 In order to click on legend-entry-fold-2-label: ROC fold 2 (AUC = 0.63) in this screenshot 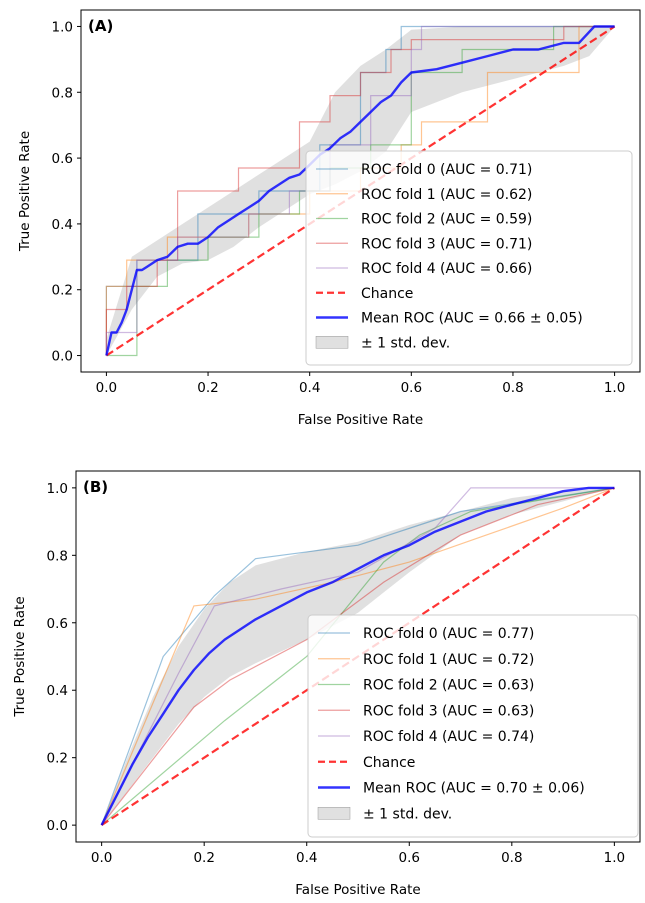, I will do `click(448, 686)`.